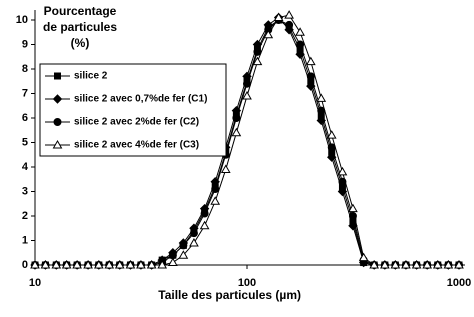 This screenshot has width=474, height=317. I want to click on y-tick-label: 10, so click(22, 20).